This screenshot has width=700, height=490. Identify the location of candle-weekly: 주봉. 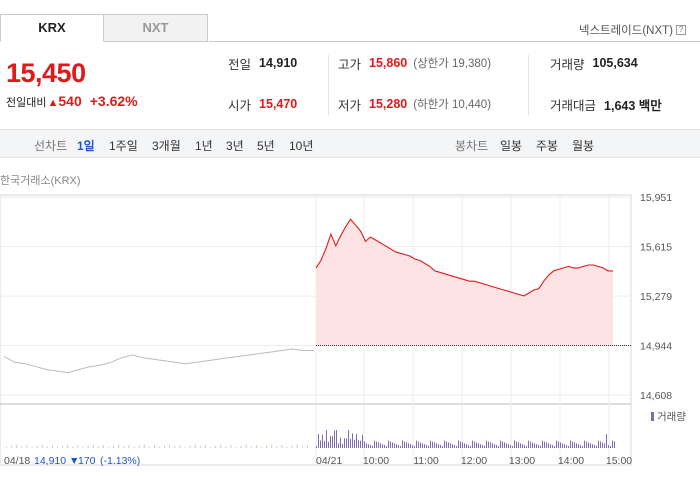
(547, 146).